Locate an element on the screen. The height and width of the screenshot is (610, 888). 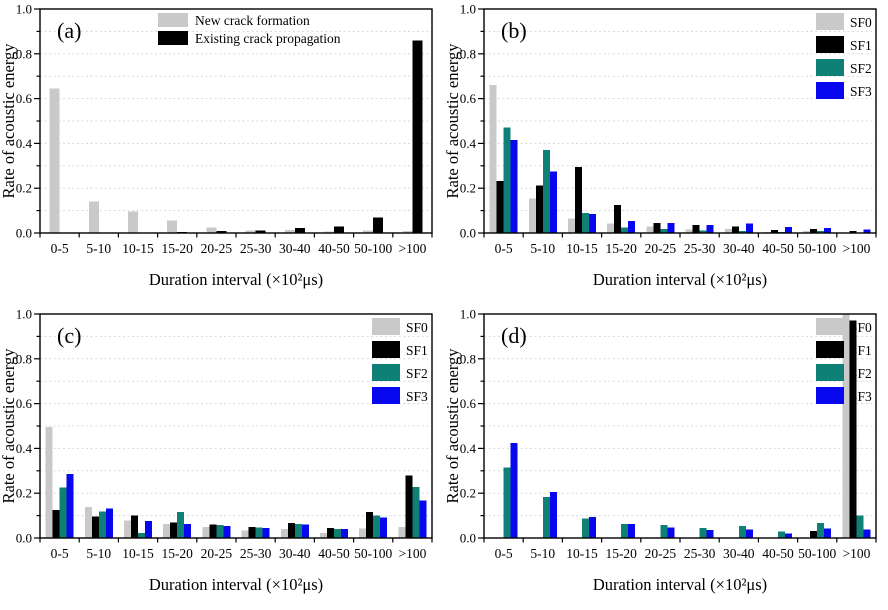
legend-swatch-existing-crack-propagation is located at coordinates (173, 38).